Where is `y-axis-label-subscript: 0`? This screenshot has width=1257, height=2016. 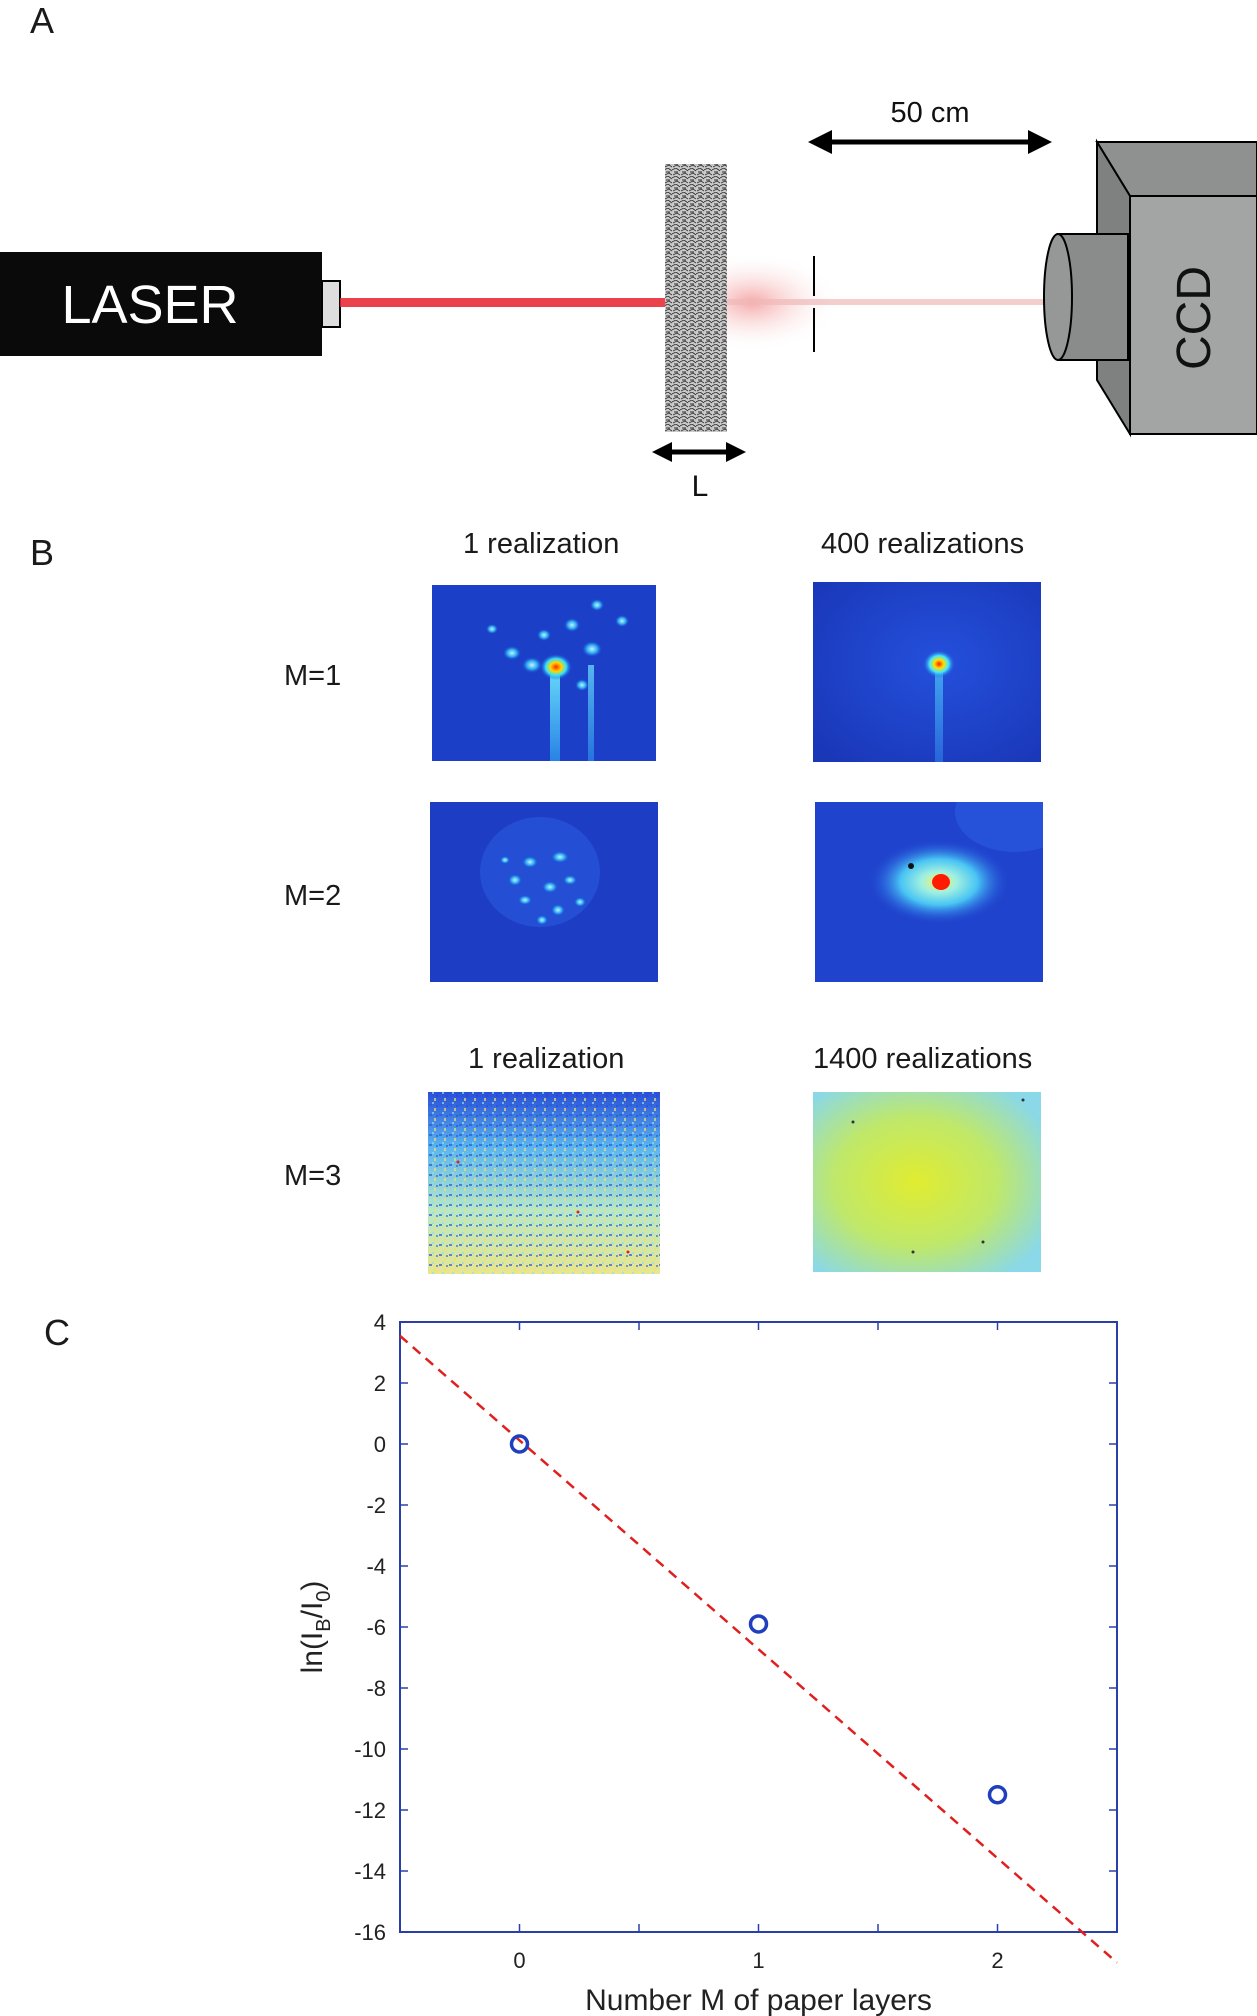
y-axis-label-subscript: 0 is located at coordinates (324, 1596).